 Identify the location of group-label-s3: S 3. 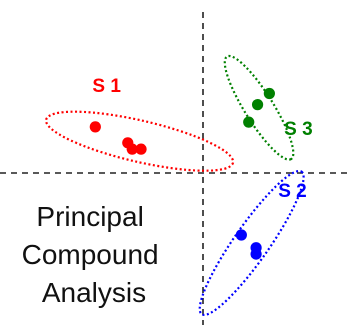
(298, 129).